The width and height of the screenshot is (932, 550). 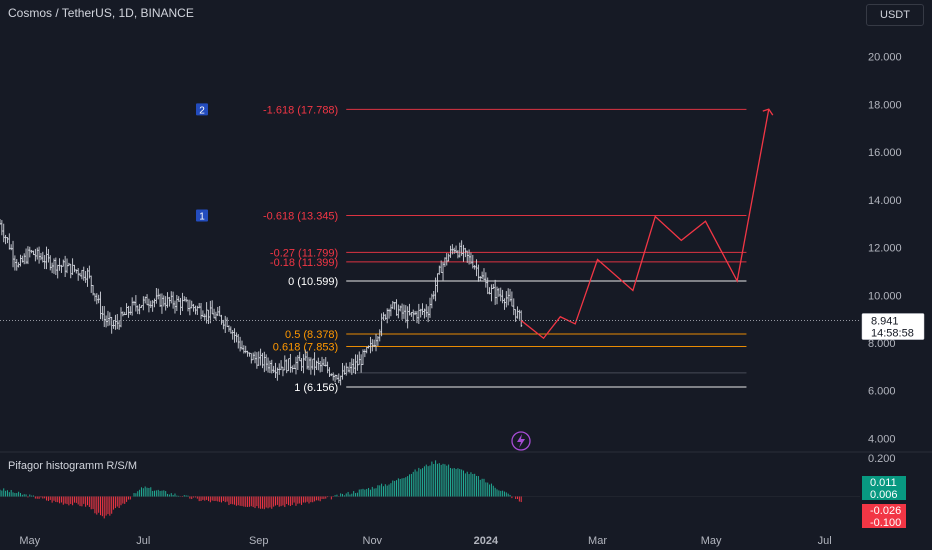 I want to click on last-price-countdown: 14:58:58, so click(x=892, y=334).